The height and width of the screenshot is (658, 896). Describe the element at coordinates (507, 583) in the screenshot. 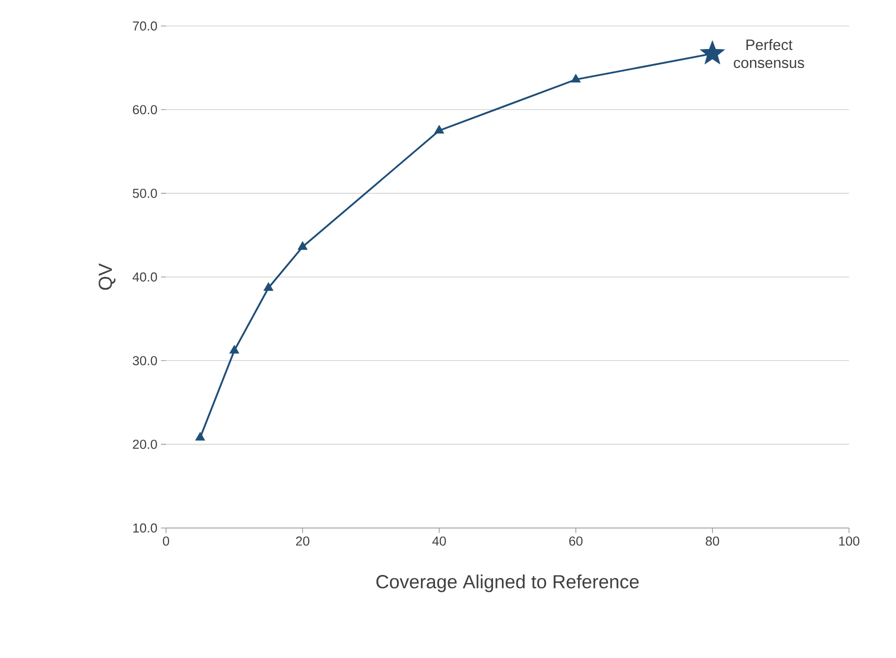

I see `x-axis-title: Coverage Aligned to Reference` at that location.